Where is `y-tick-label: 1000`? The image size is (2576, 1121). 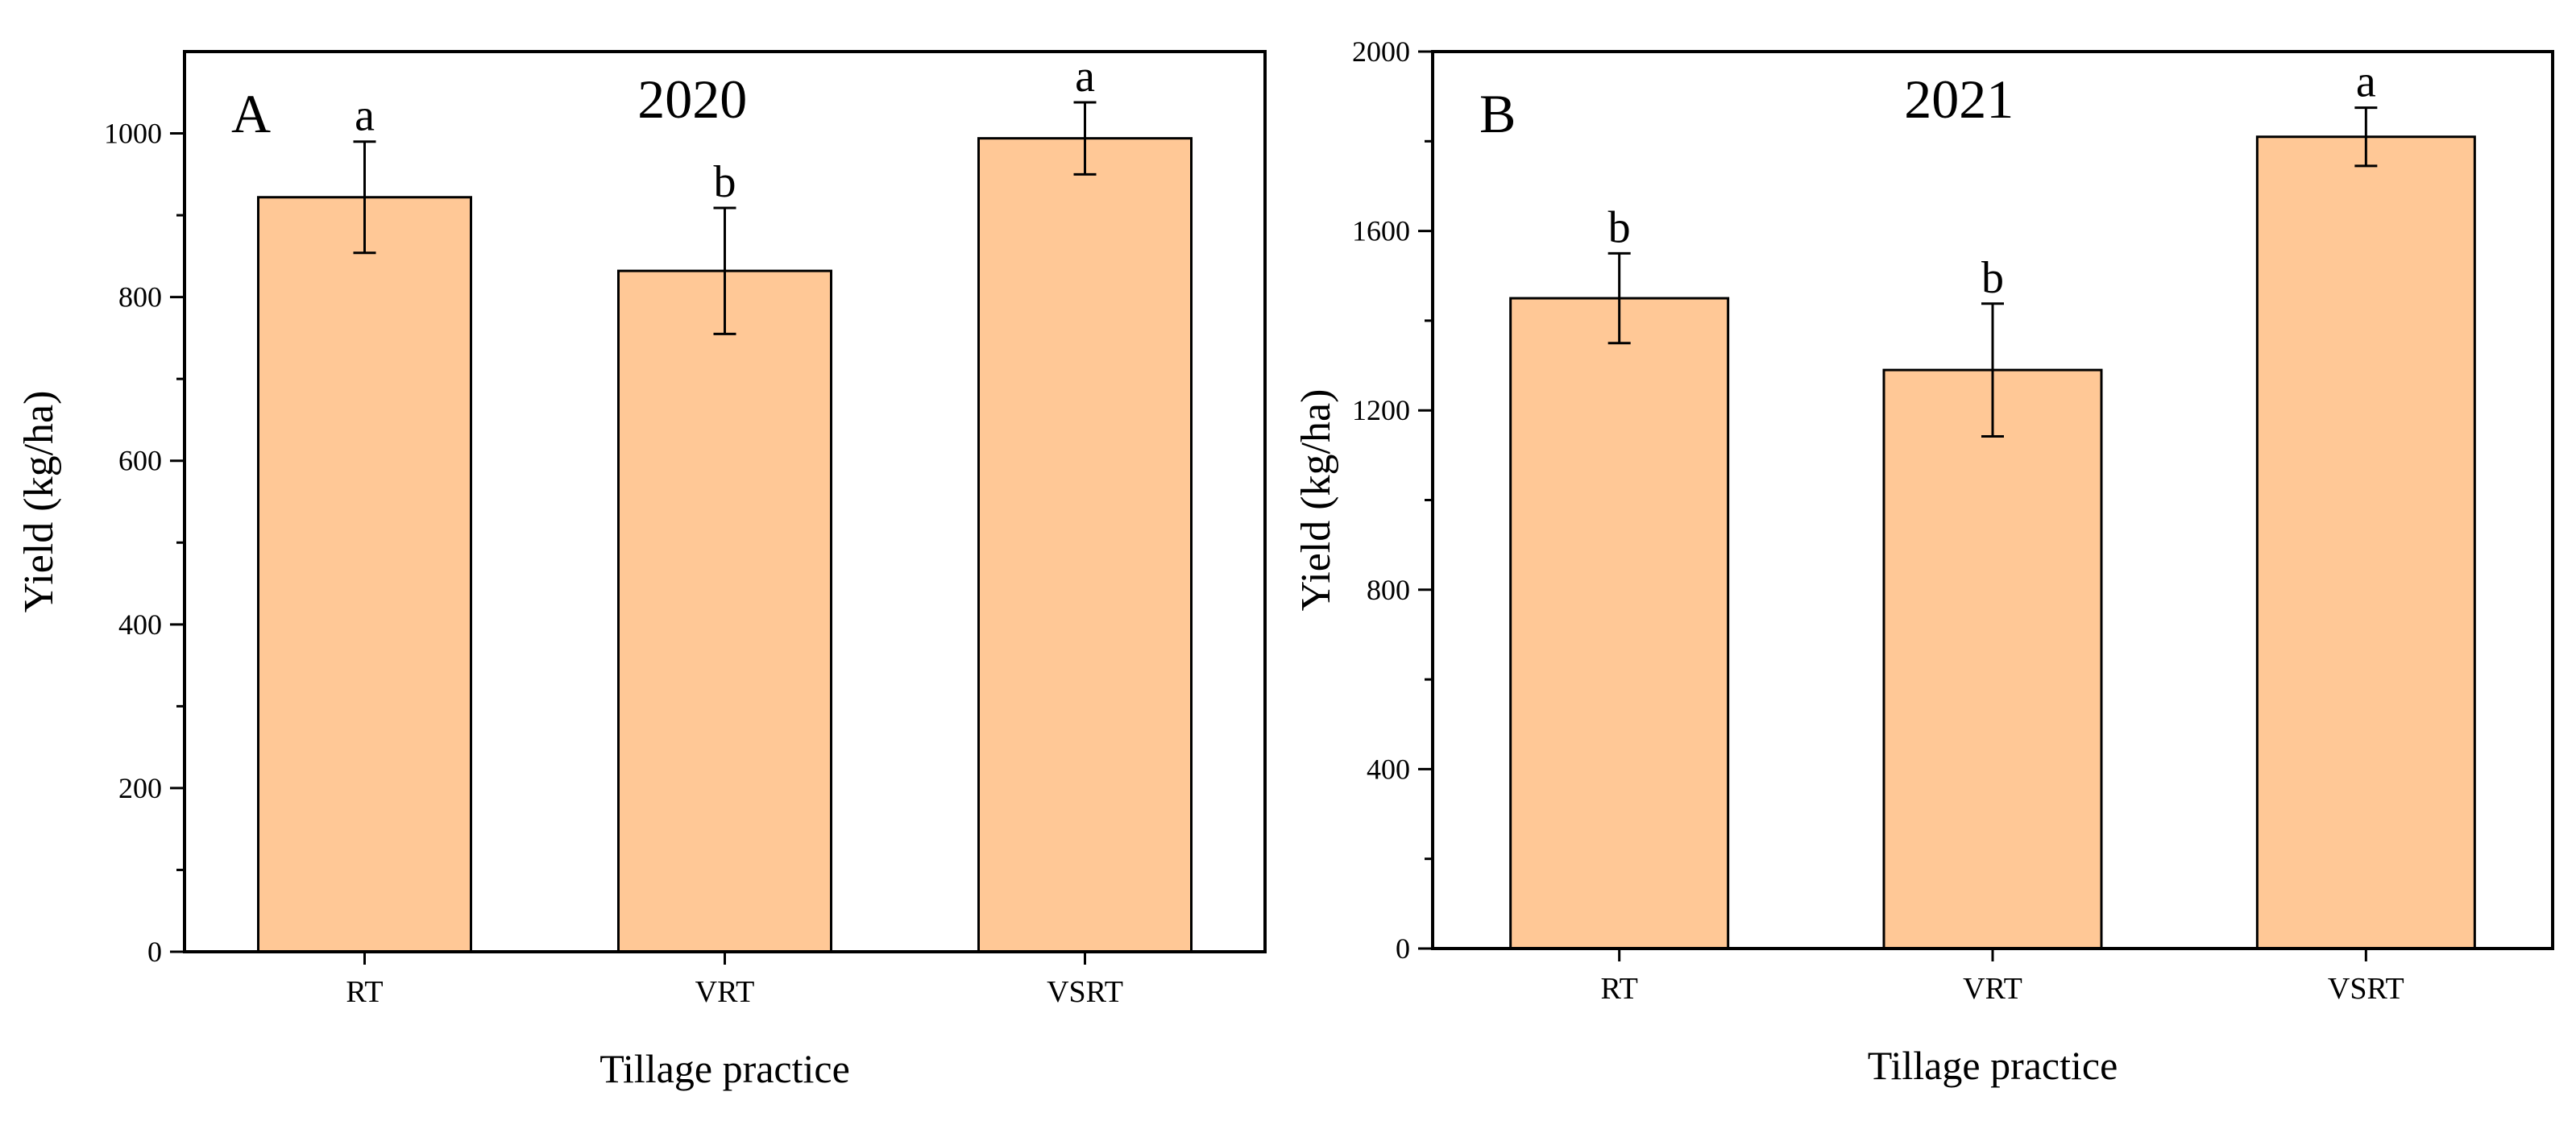
y-tick-label: 1000 is located at coordinates (133, 134).